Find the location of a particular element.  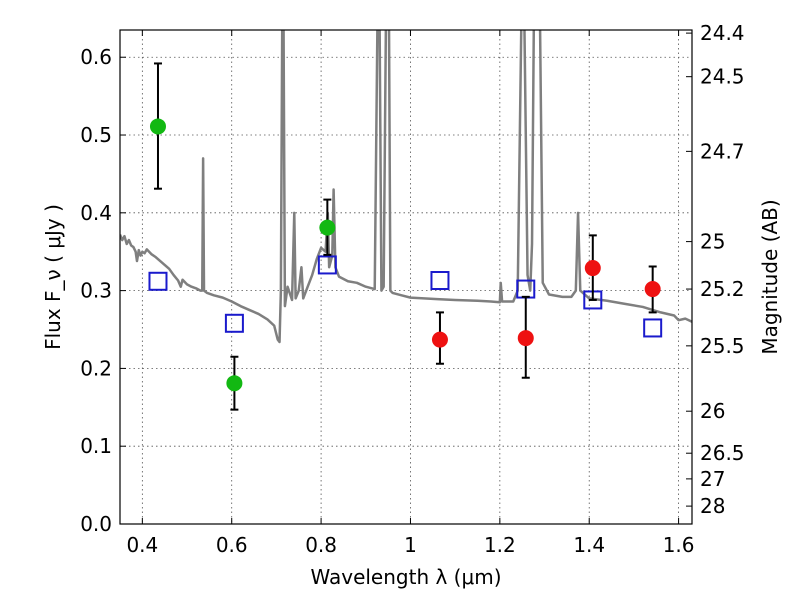

y-axis-magnitude: 24.4 24.5 24.7 25 25.2 25.5 26 26.527 28 is located at coordinates (715, 269).